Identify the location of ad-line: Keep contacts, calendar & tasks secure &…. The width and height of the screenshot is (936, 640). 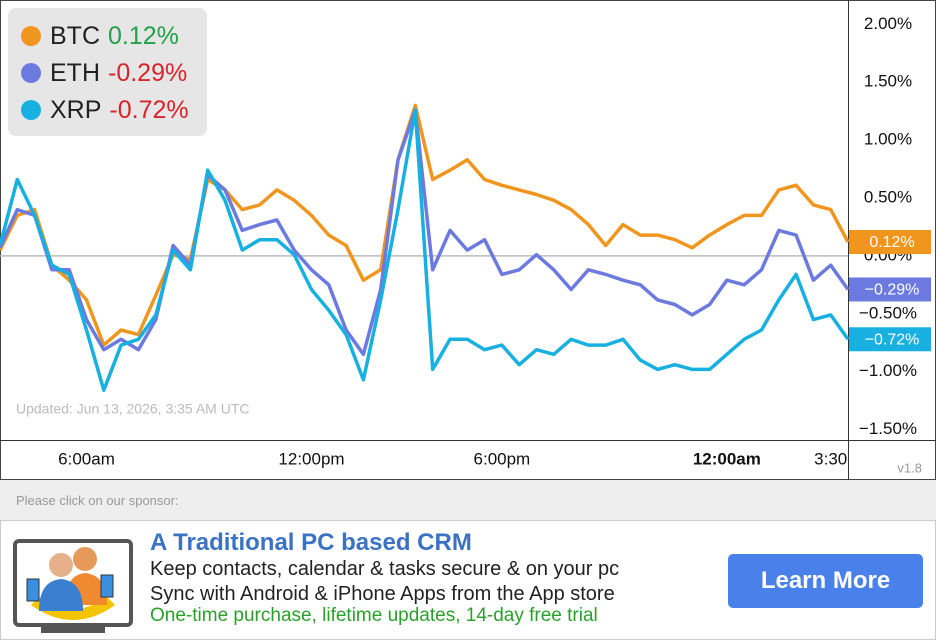
(385, 569).